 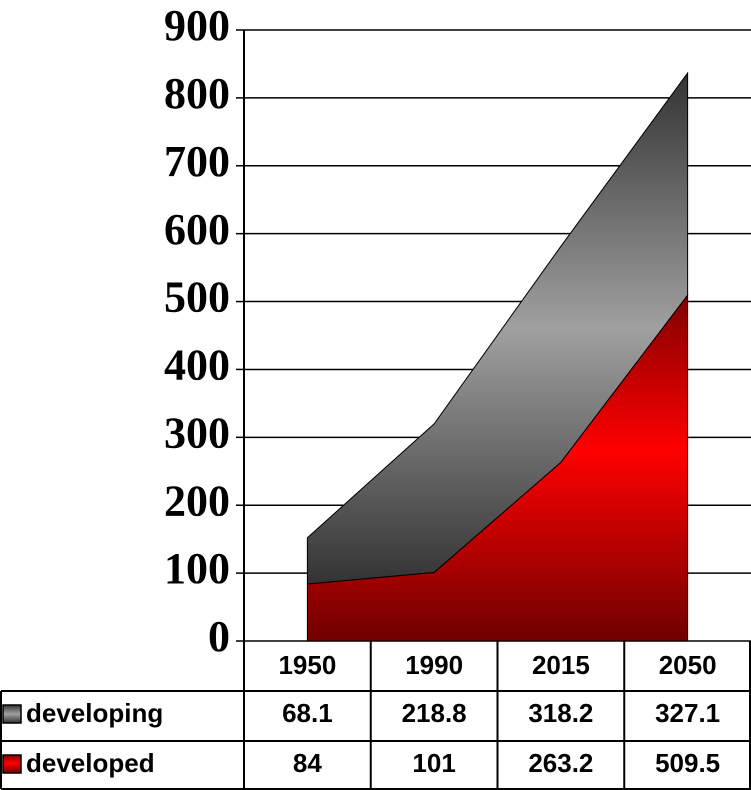 What do you see at coordinates (94, 713) in the screenshot?
I see `legend-label: developing` at bounding box center [94, 713].